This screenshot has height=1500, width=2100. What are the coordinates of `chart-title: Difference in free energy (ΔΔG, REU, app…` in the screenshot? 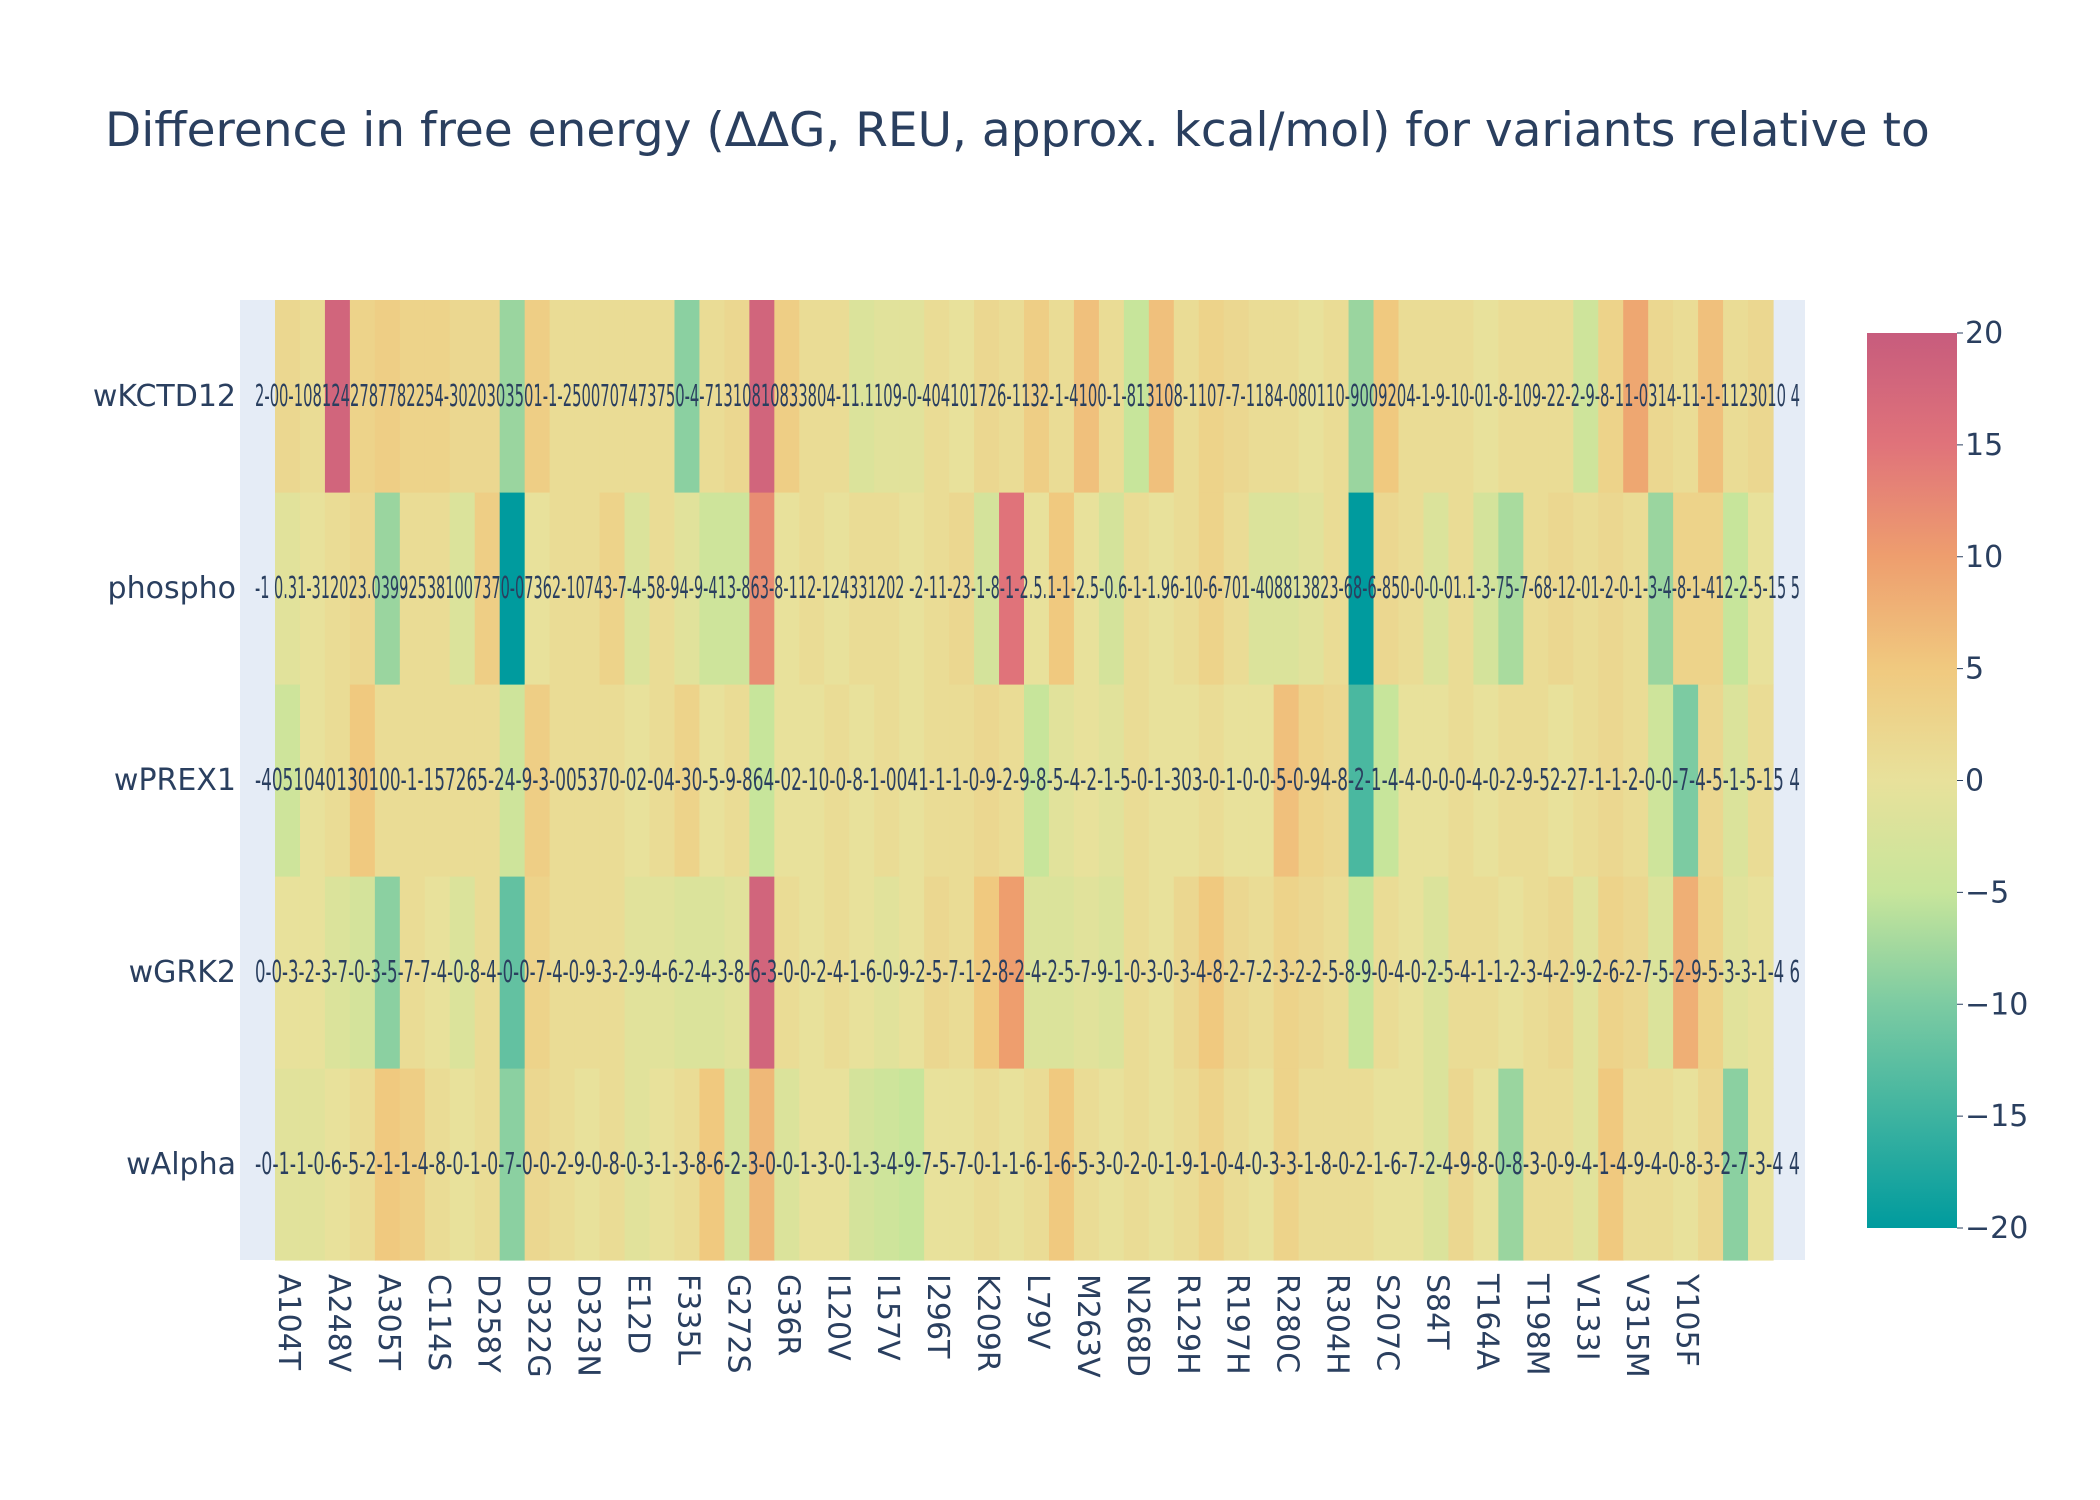 It's located at (1017, 130).